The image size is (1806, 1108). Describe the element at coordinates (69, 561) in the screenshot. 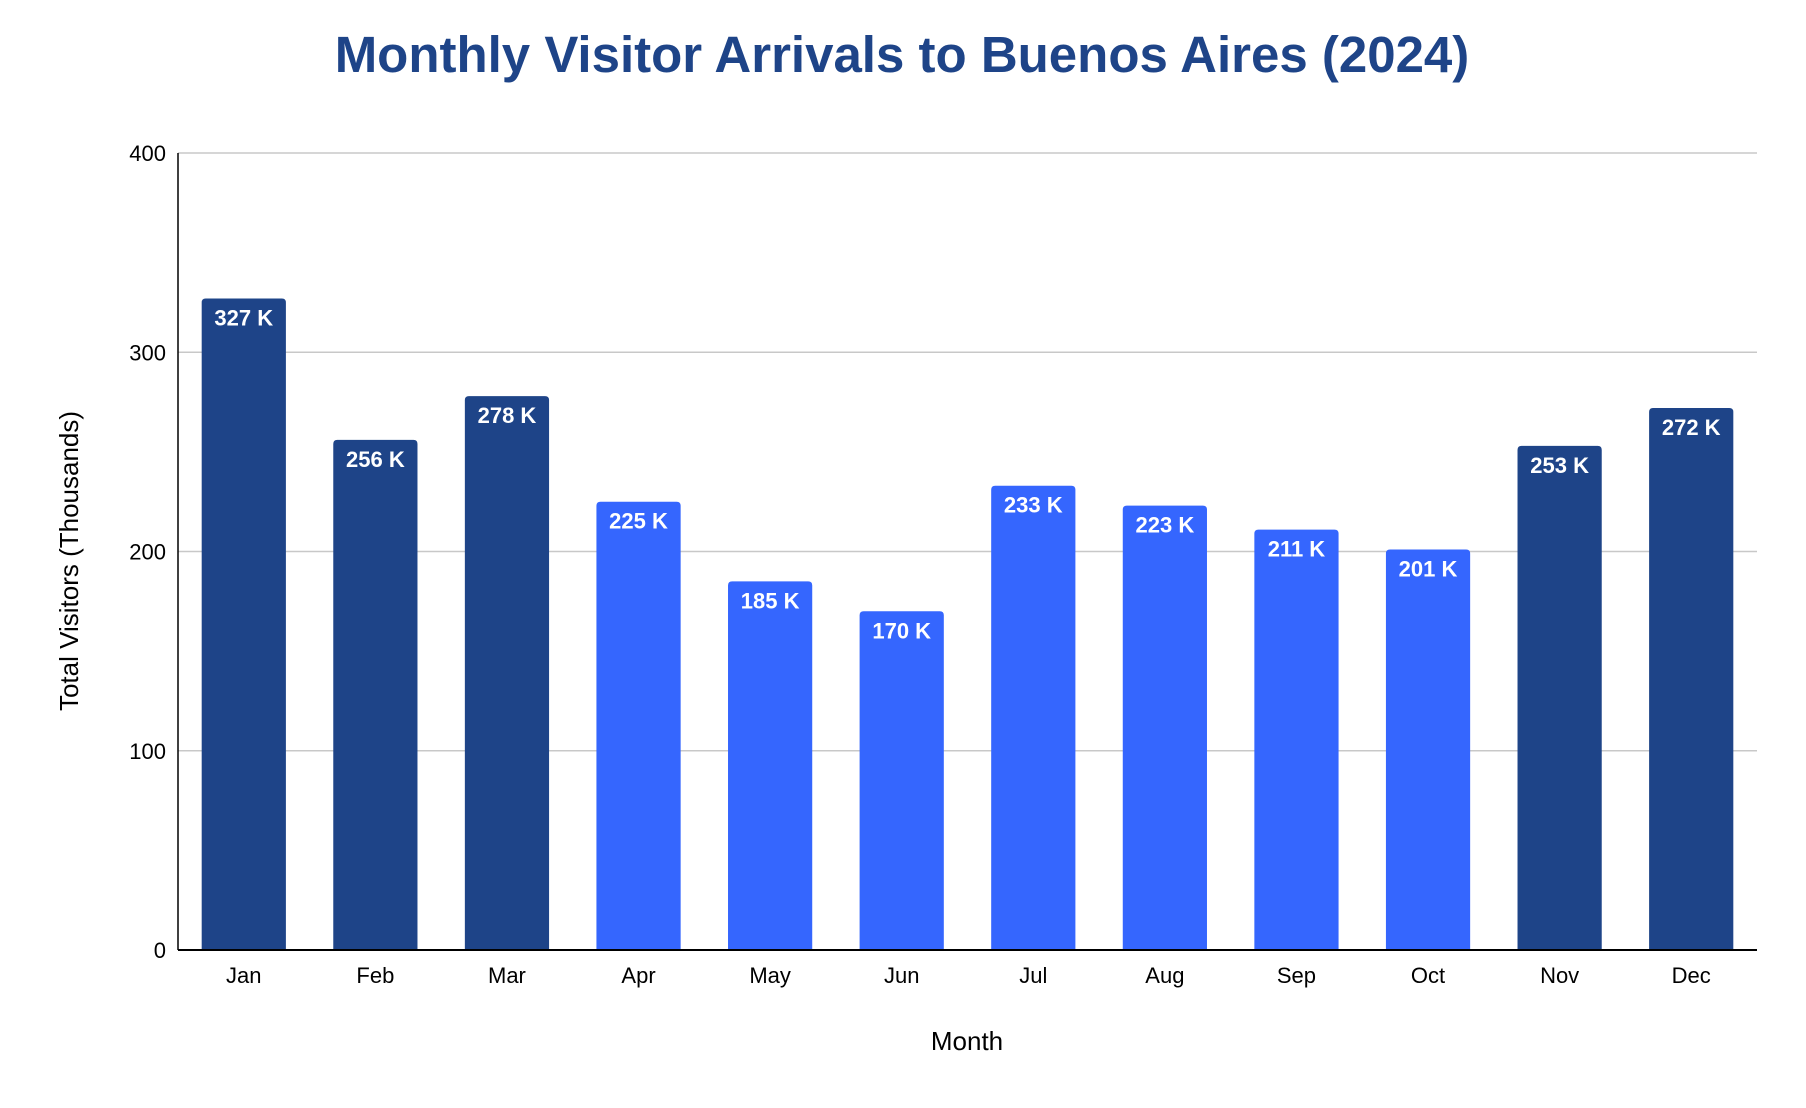

I see `y-axis-label: Total Visitors (Thousands)` at that location.